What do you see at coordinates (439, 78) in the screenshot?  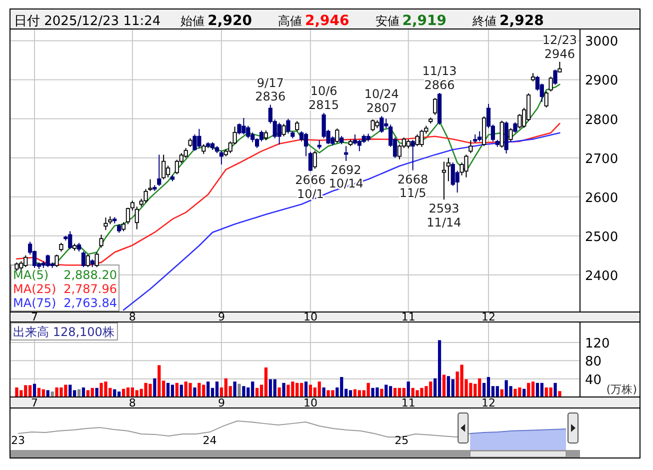 I see `annotation: 11/13 2866` at bounding box center [439, 78].